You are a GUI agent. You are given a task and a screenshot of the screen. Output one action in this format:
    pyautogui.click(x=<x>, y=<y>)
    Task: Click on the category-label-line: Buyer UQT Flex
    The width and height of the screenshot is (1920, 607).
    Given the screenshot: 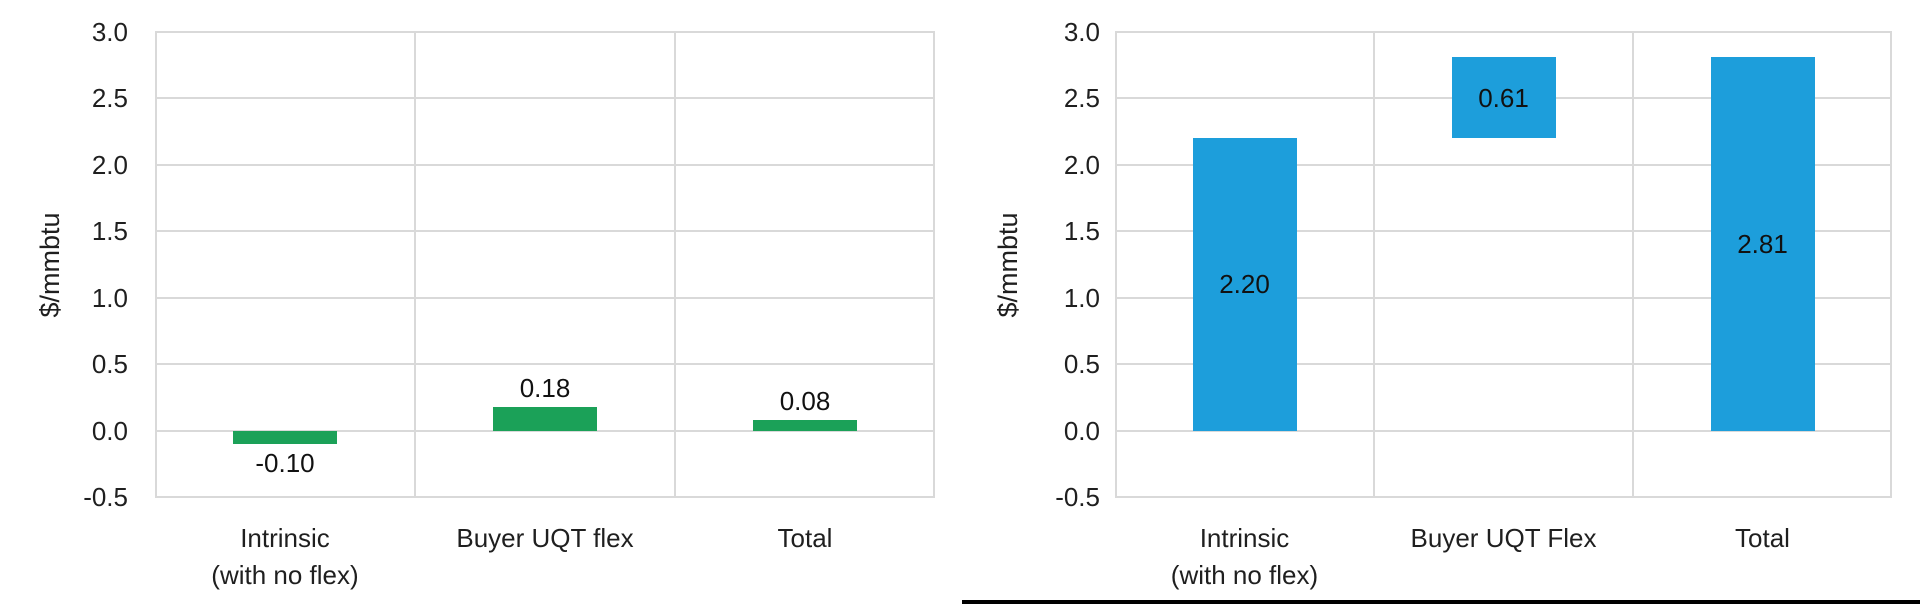 What is the action you would take?
    pyautogui.click(x=1503, y=538)
    